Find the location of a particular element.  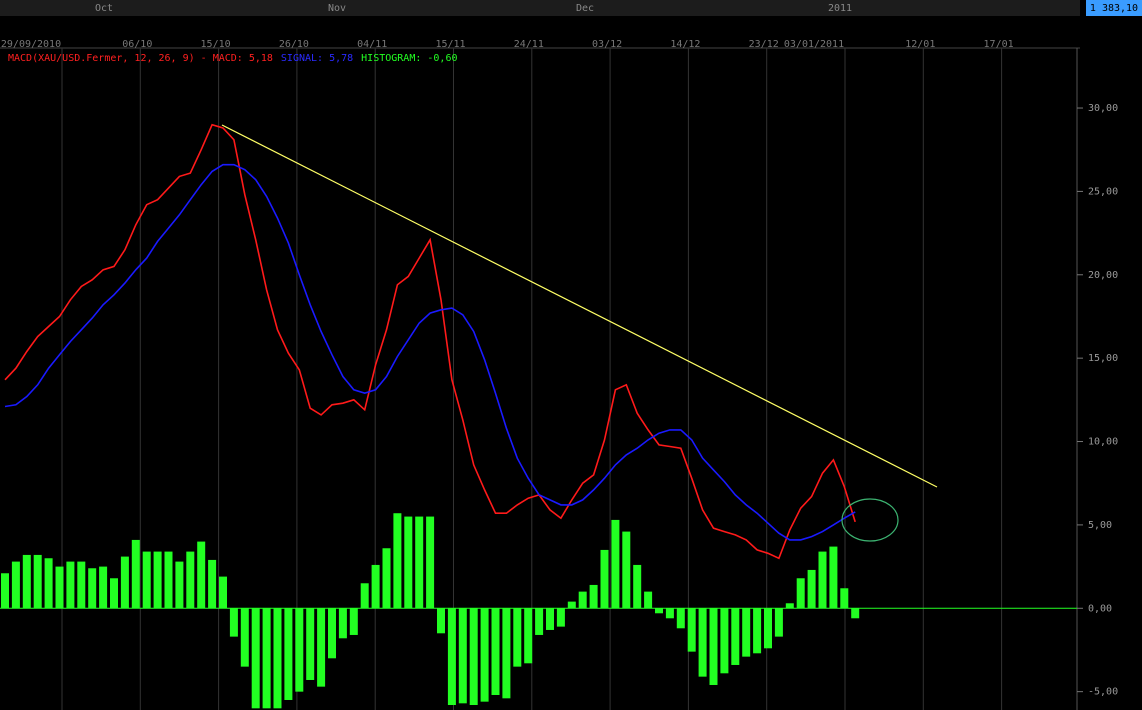

date-label: 03/01/2011 is located at coordinates (814, 44).